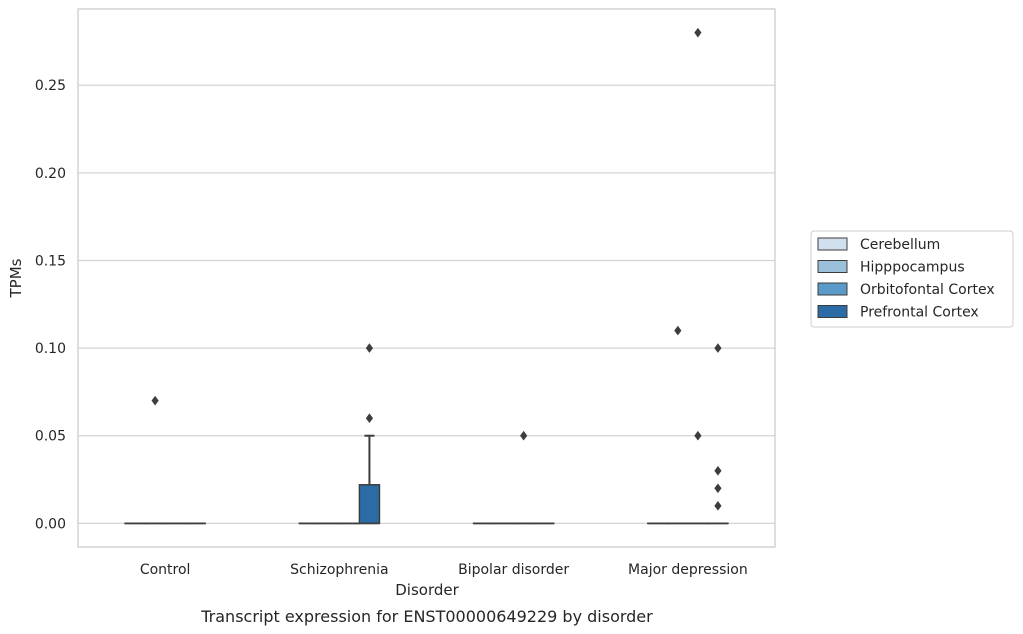 The width and height of the screenshot is (1023, 634). Describe the element at coordinates (50, 86) in the screenshot. I see `y-tick-label: 0.25` at that location.